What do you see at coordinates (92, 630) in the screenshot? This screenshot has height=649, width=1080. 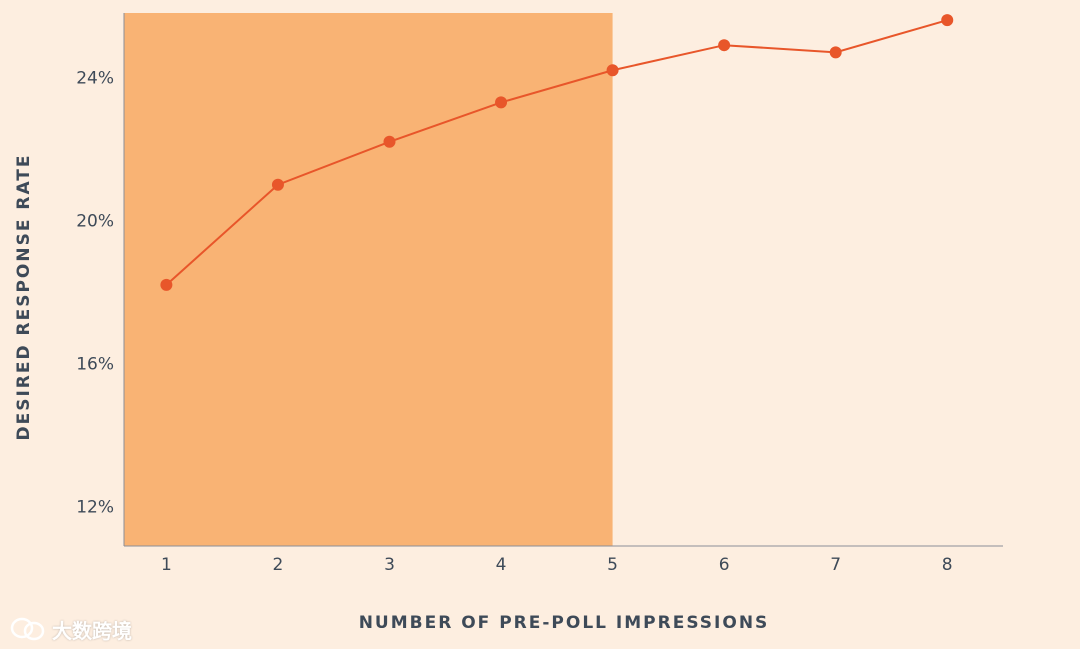 I see `watermark-text: 大数跨境` at bounding box center [92, 630].